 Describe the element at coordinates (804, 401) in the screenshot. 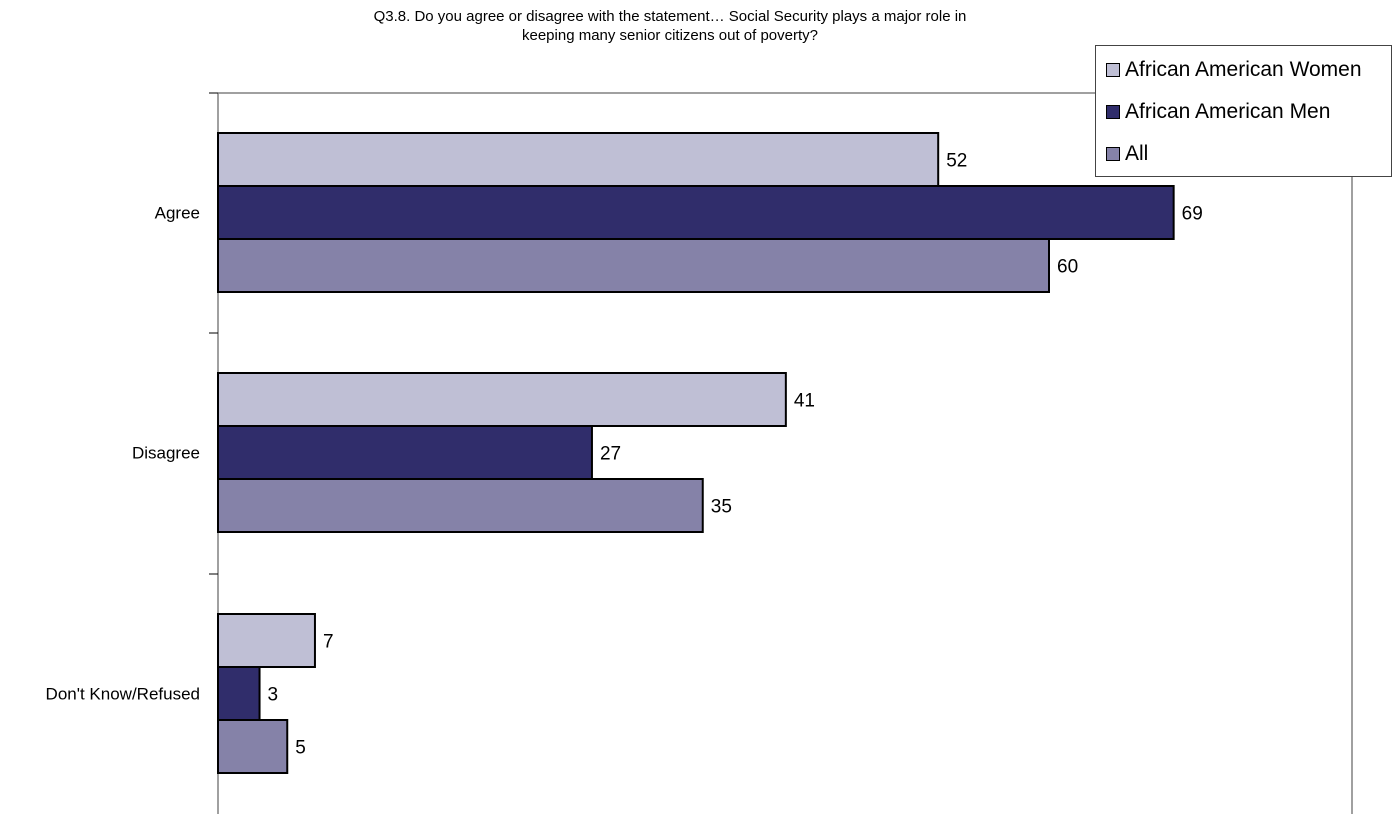

I see `data-label-1-0: 41` at that location.